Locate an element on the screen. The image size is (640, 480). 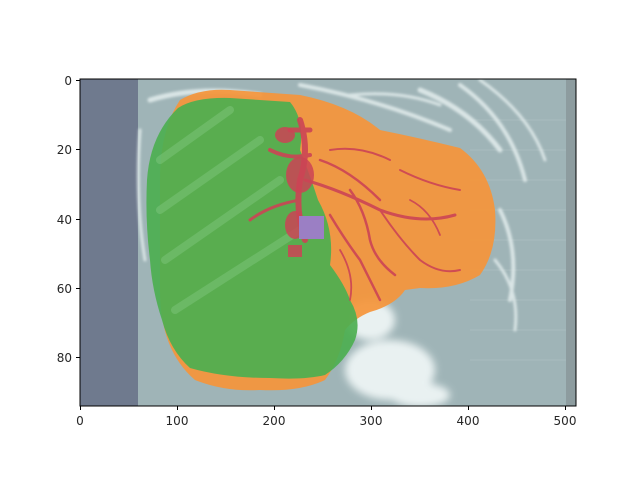
y-tick-label: 60 is located at coordinates (64, 289).